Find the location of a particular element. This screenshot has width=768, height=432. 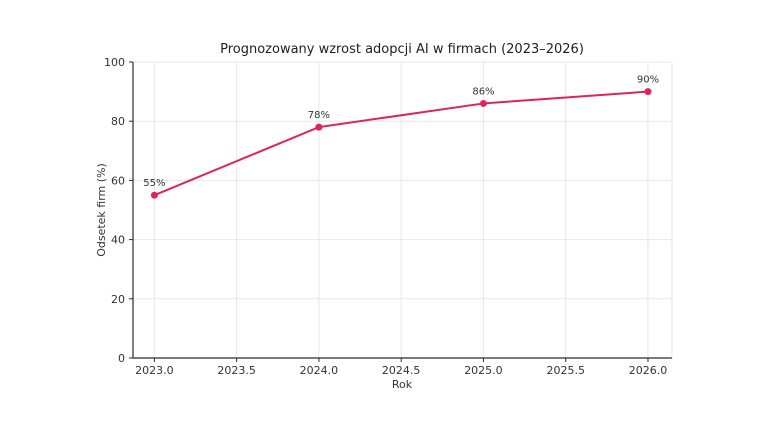

data-point-label: 90% is located at coordinates (648, 80).